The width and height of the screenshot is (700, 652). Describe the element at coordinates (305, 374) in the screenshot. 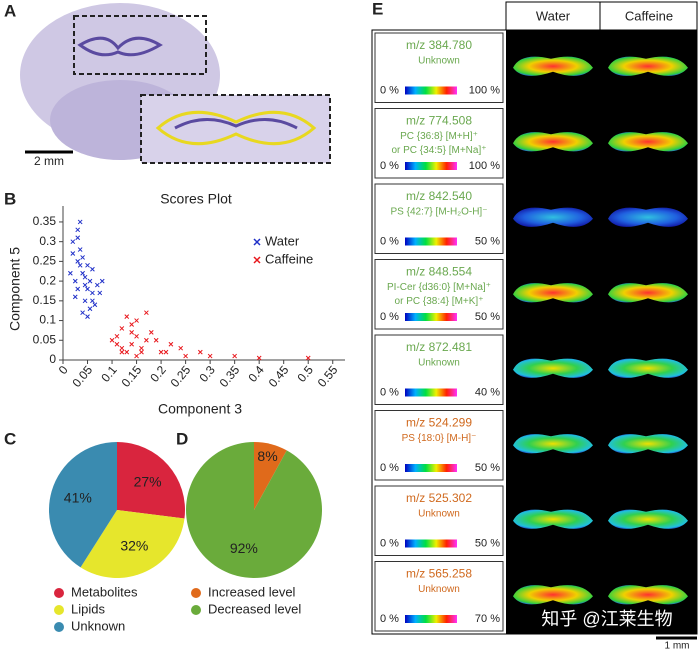

I see `x-tick-label: 0.5` at that location.